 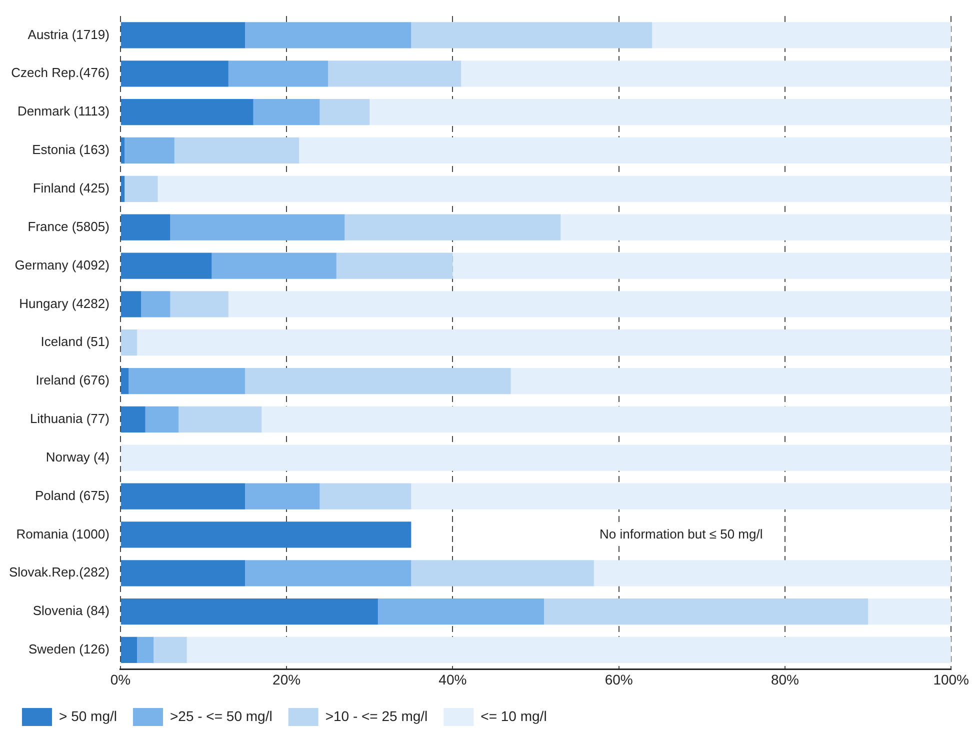 I want to click on y-tick-label: Romania (1000), so click(x=63, y=534).